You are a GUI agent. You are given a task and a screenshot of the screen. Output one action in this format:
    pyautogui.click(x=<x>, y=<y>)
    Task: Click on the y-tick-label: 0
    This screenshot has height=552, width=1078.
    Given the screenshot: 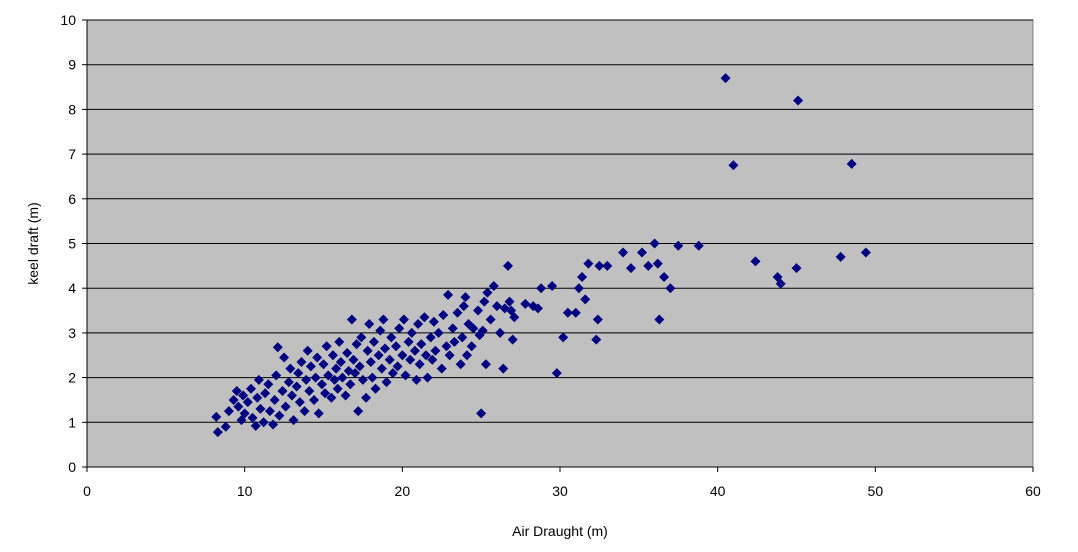 What is the action you would take?
    pyautogui.click(x=72, y=467)
    